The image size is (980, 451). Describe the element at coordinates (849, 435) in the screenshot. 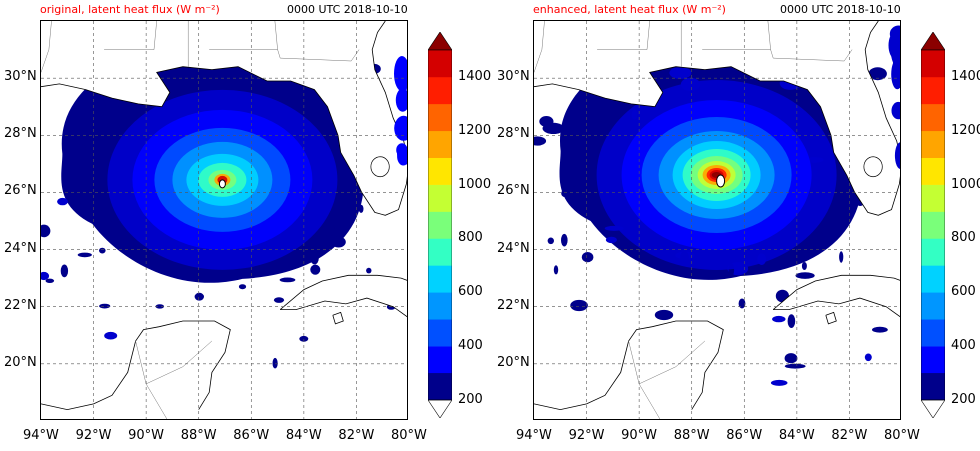

I see `x-tick-label: 82°W` at that location.